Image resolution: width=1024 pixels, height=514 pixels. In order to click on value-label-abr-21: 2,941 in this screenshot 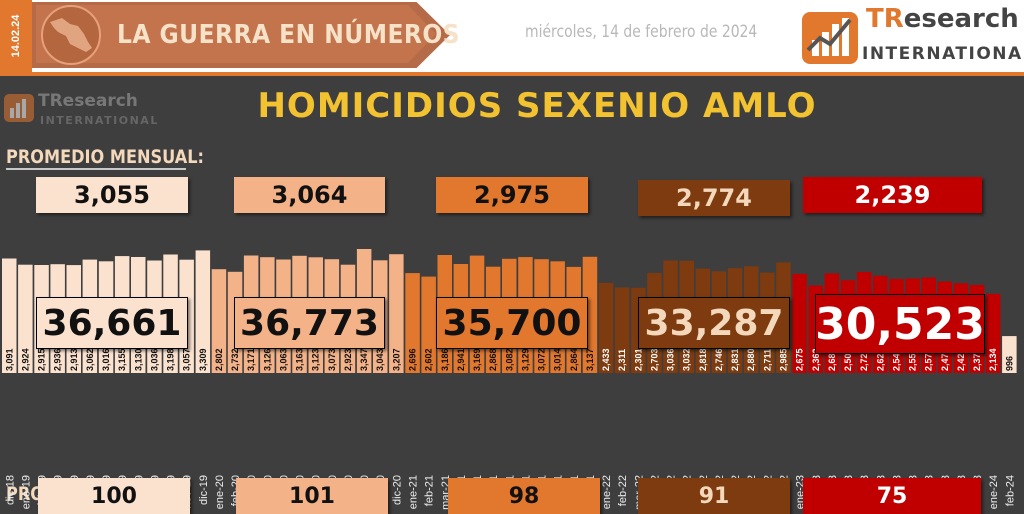, I will do `click(461, 359)`.